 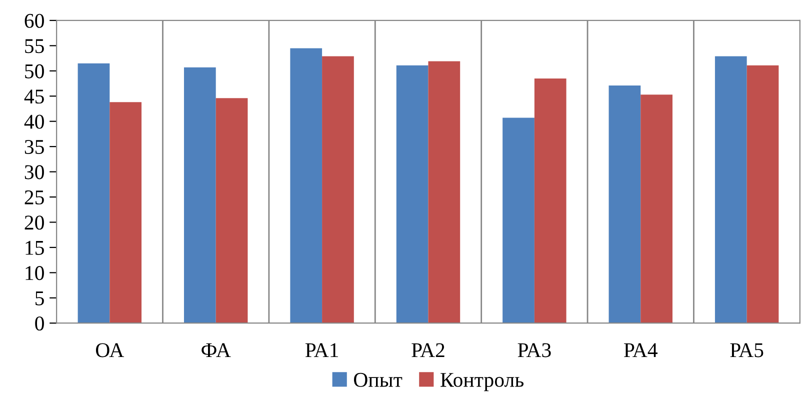 I want to click on y-tick-label: 0, so click(x=39, y=323).